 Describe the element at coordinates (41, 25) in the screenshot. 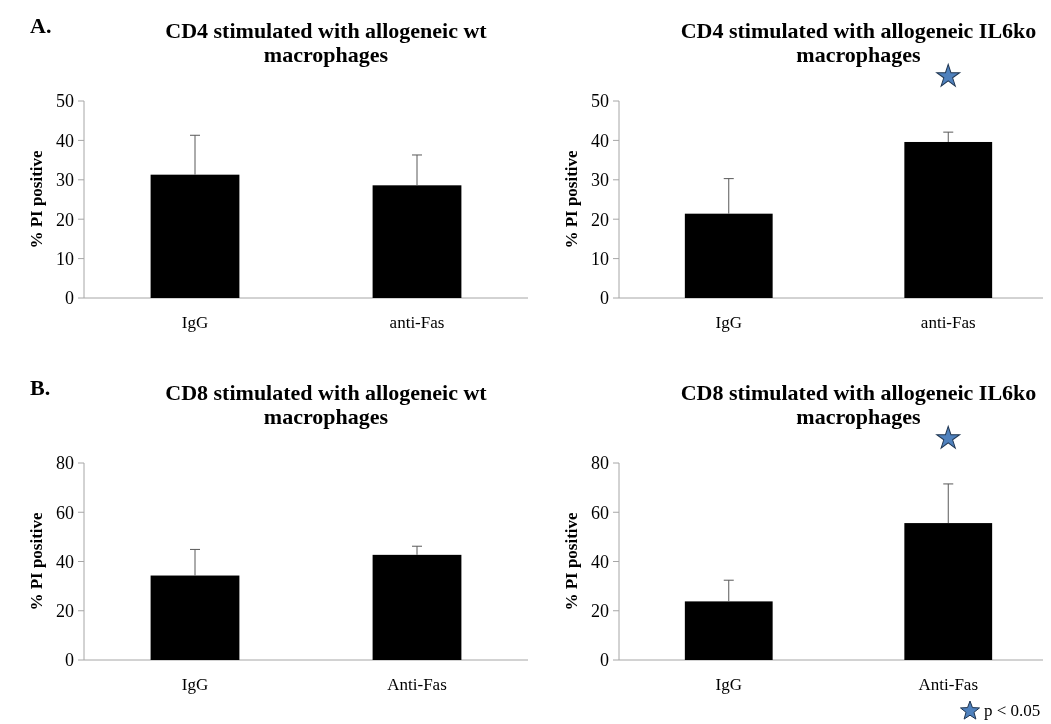

I see `text: A.` at that location.